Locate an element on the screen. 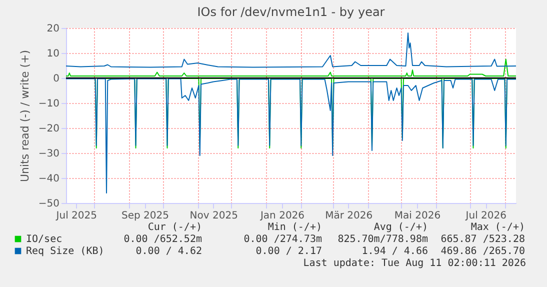 This screenshot has height=287, width=547. y-tick-label: −30 is located at coordinates (49, 154).